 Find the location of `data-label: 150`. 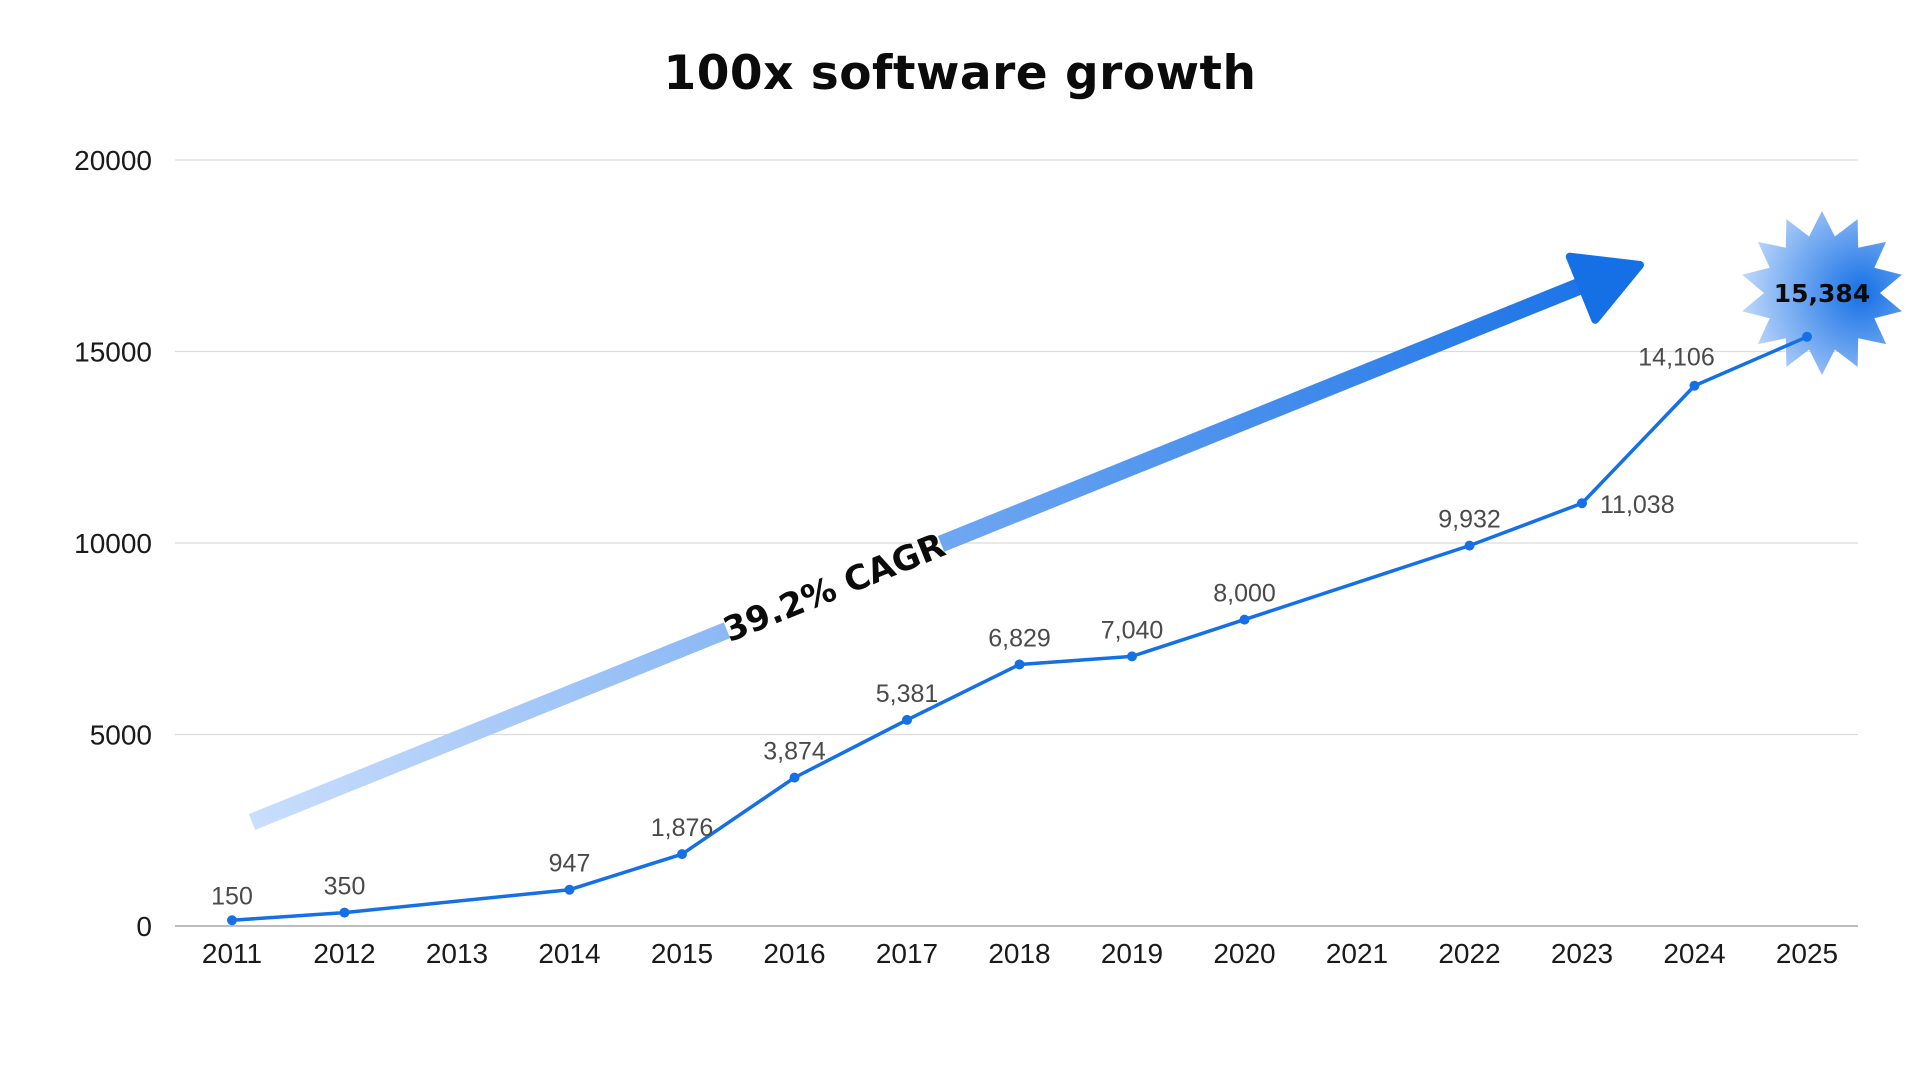

data-label: 150 is located at coordinates (232, 896).